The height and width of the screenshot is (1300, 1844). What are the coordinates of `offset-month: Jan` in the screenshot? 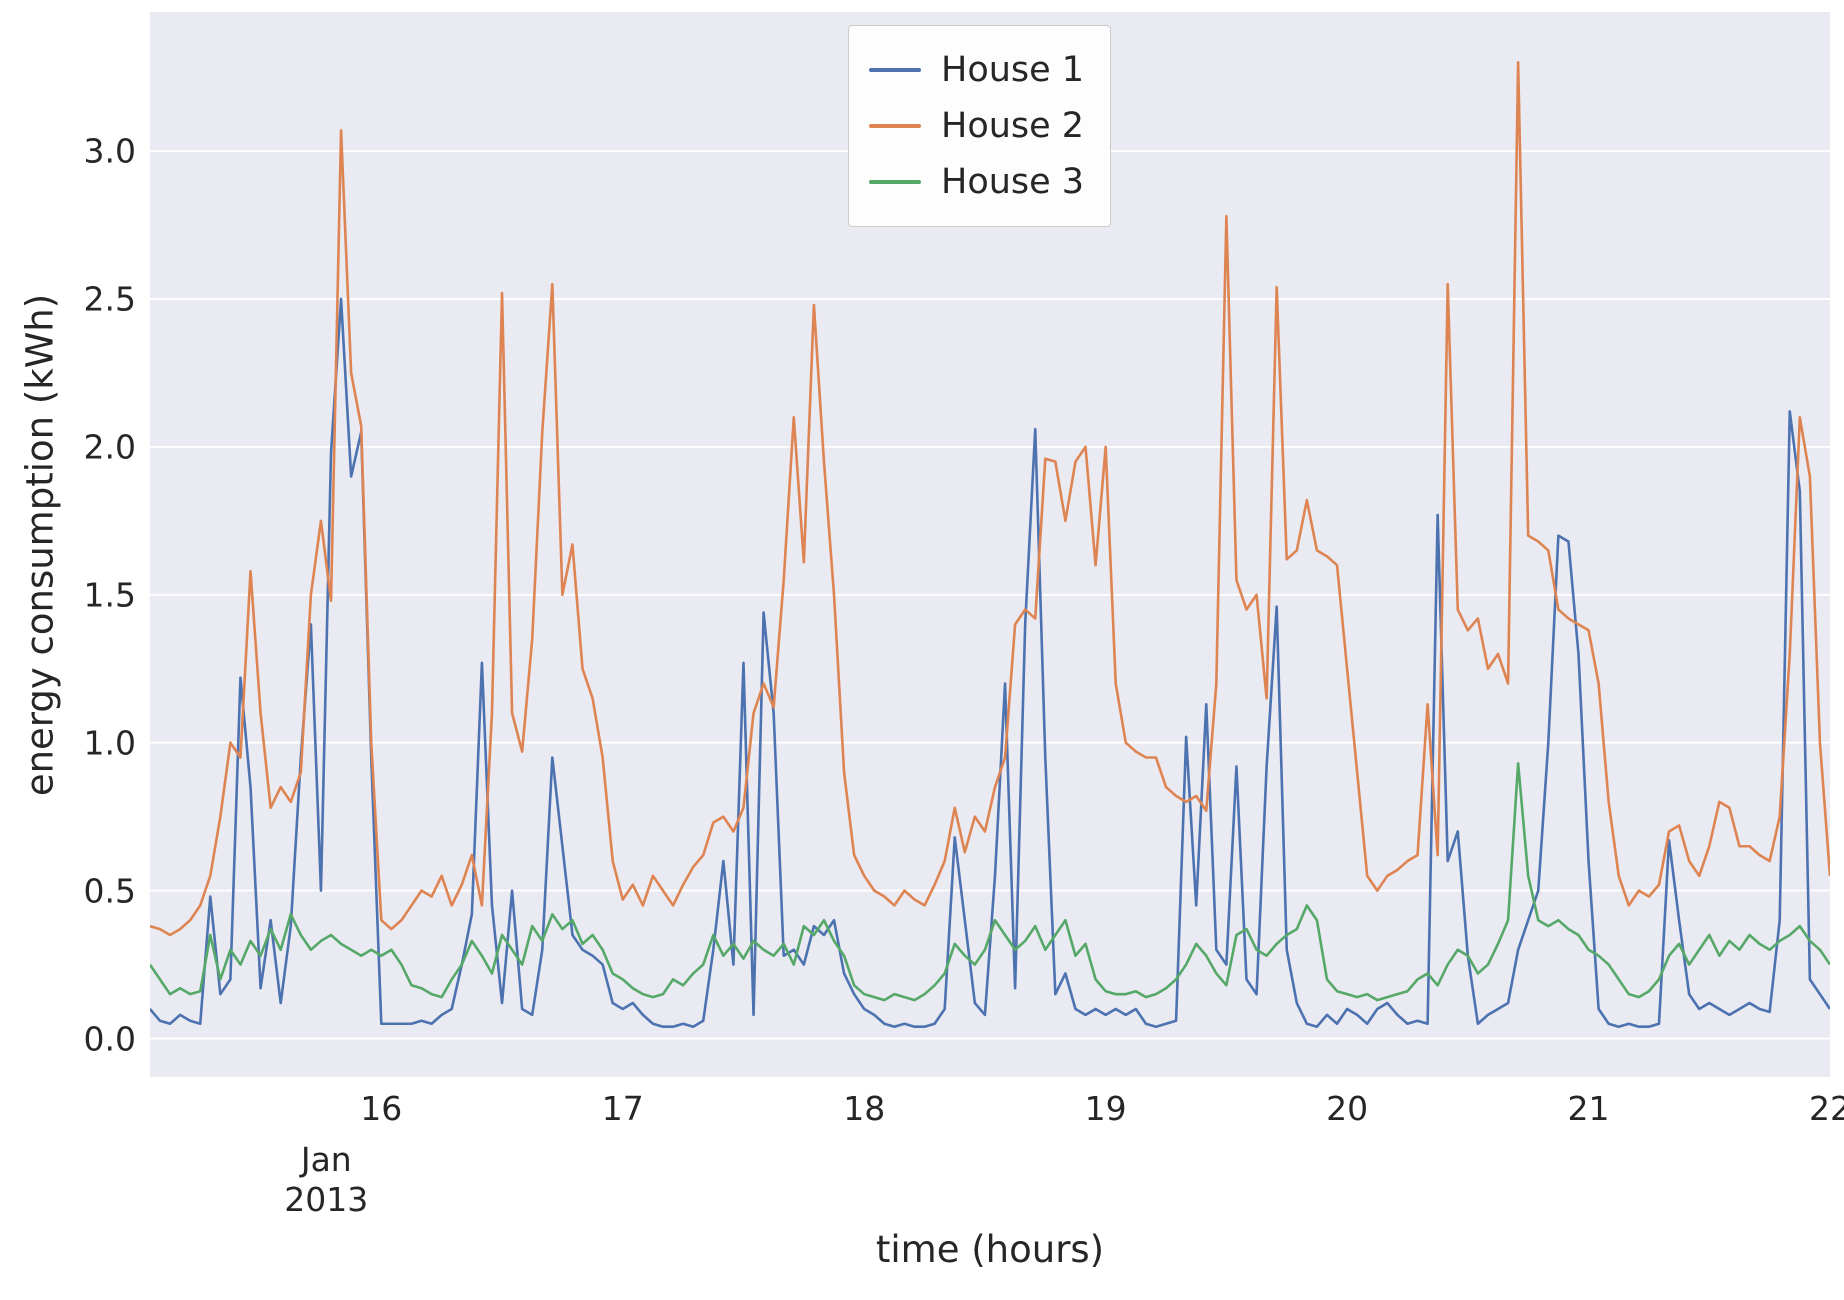 It's located at (326, 1159).